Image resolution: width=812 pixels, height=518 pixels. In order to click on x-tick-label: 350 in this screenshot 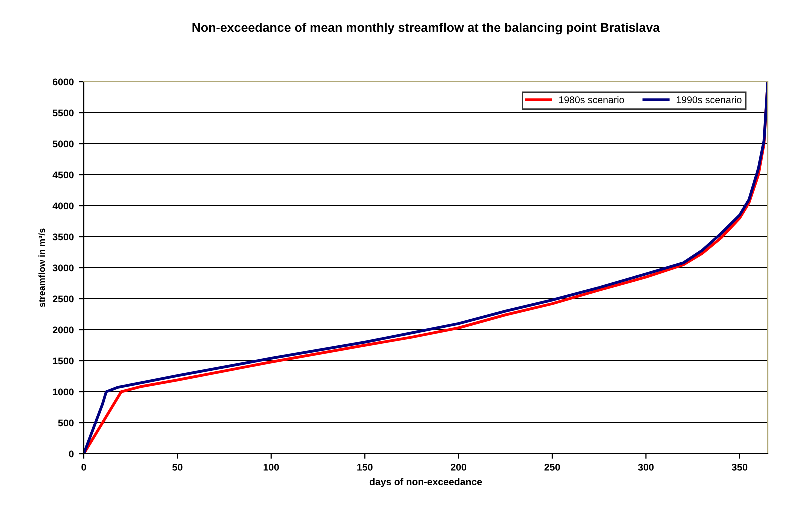, I will do `click(740, 467)`.